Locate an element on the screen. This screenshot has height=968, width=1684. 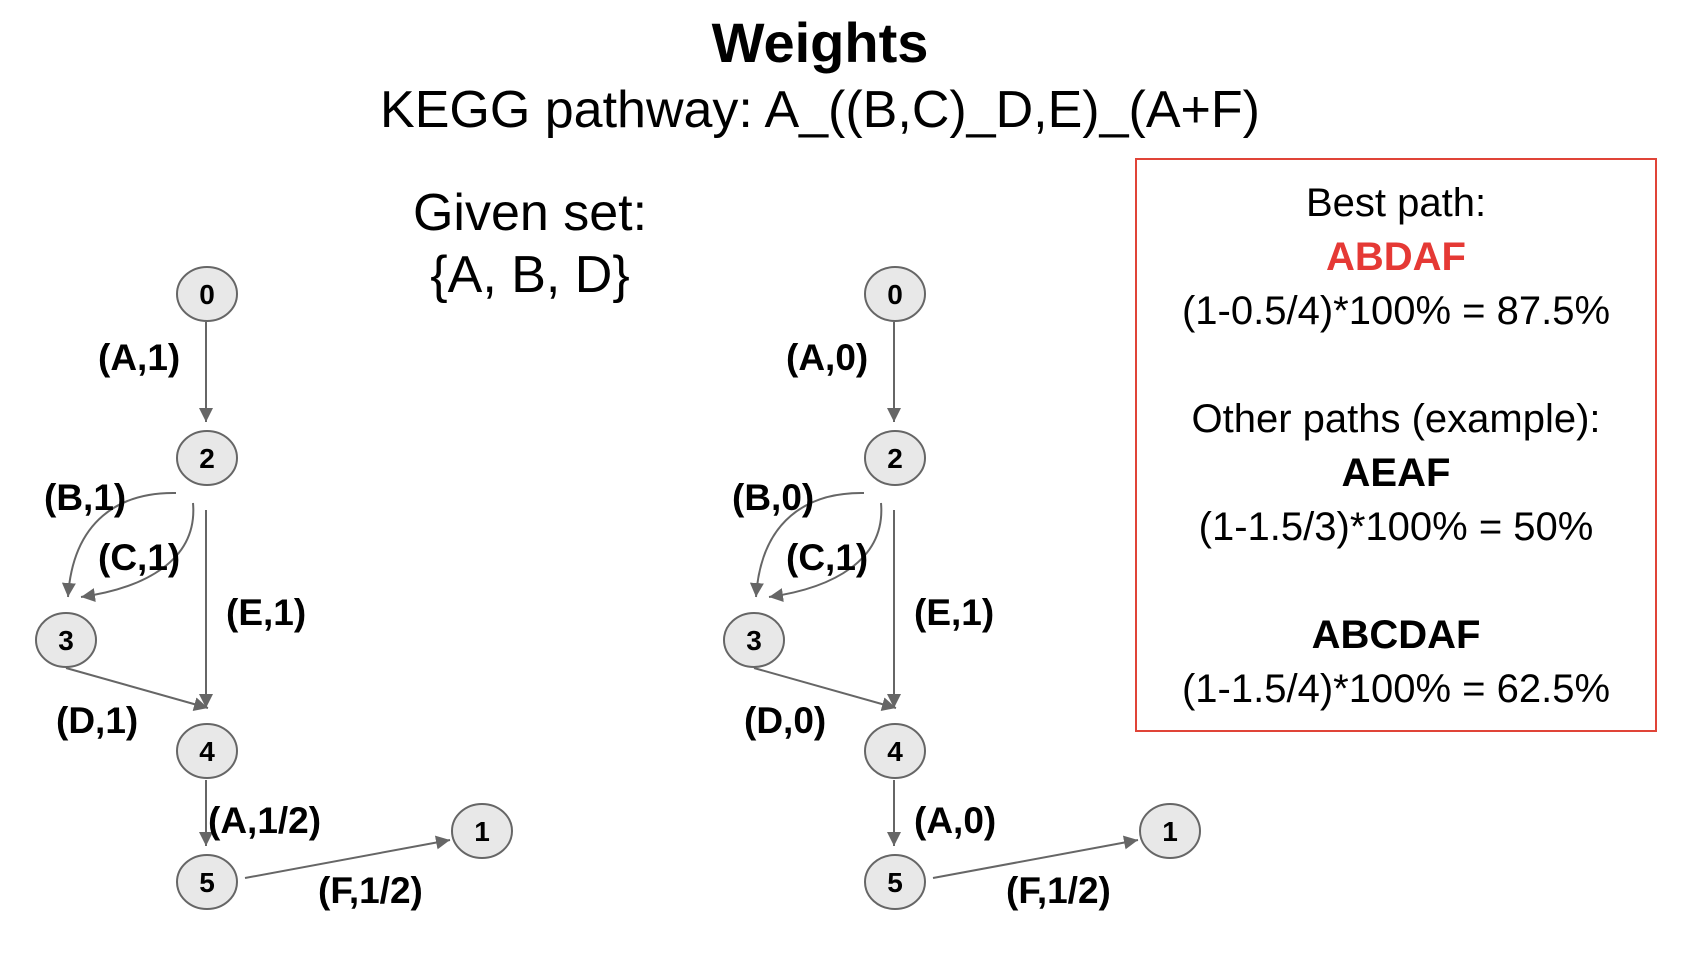
edge-label-2-3-b: (B,0) is located at coordinates (773, 497).